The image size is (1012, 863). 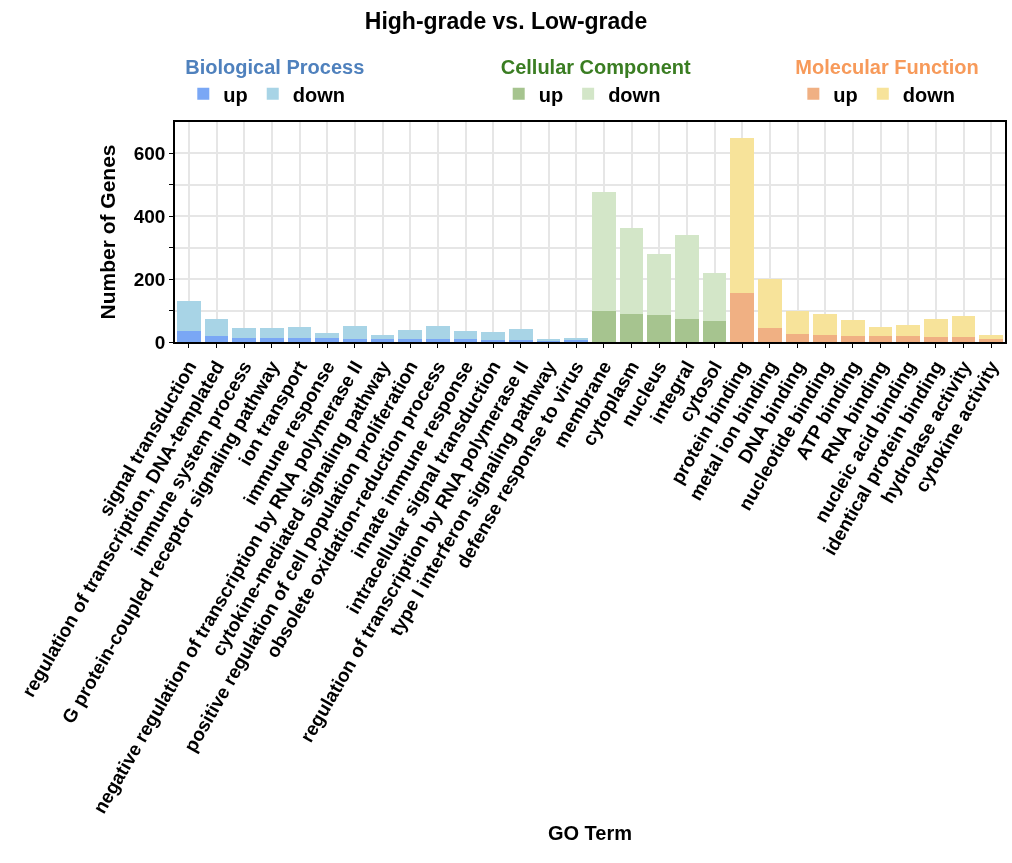 What do you see at coordinates (149, 279) in the screenshot?
I see `y-tick-label: 200` at bounding box center [149, 279].